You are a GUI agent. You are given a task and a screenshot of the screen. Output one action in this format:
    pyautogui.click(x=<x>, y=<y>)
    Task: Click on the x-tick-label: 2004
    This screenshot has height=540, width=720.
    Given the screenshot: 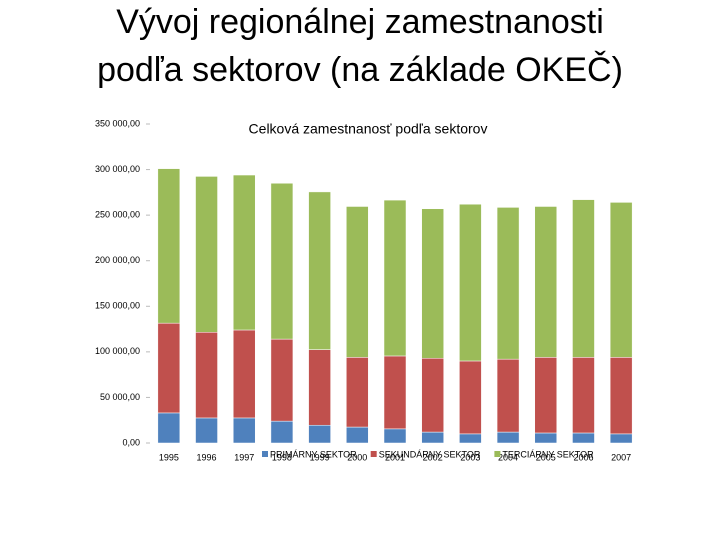 What is the action you would take?
    pyautogui.click(x=508, y=457)
    